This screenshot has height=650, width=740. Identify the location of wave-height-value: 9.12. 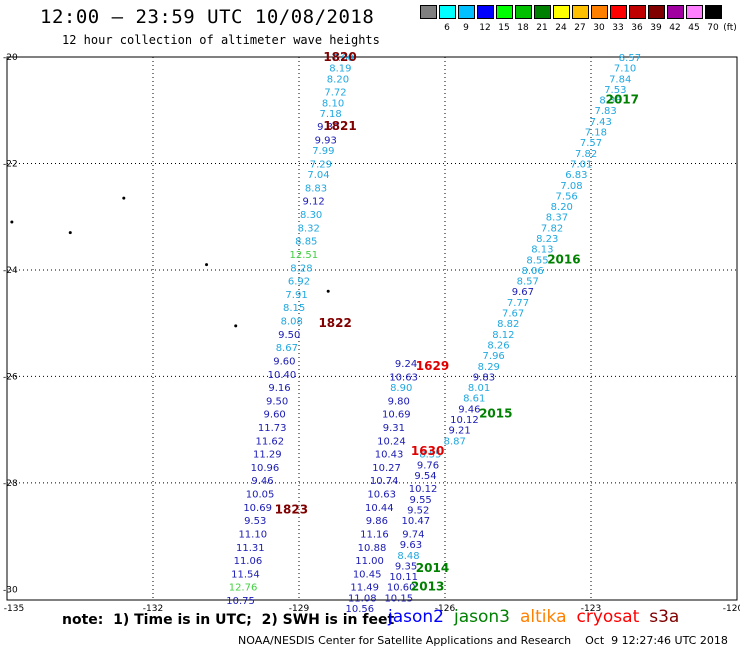
(313, 202).